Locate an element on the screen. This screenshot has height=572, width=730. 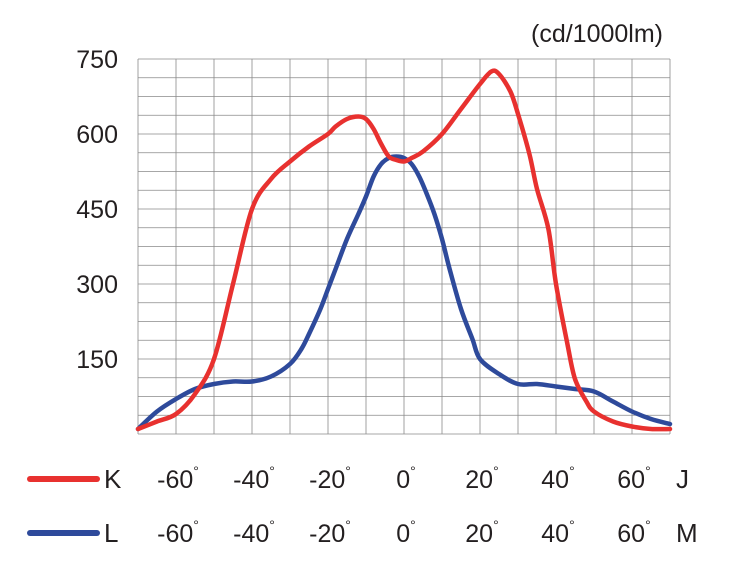
y-tick-labels: 150 300 450 600 750 is located at coordinates (97, 210).